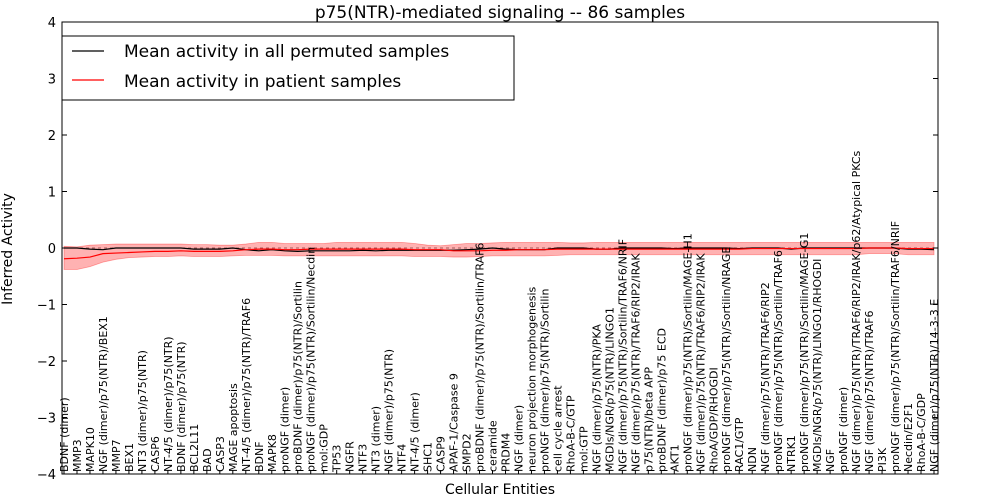 The image size is (1000, 500). Describe the element at coordinates (116, 455) in the screenshot. I see `x-tick-label: MMP7` at that location.